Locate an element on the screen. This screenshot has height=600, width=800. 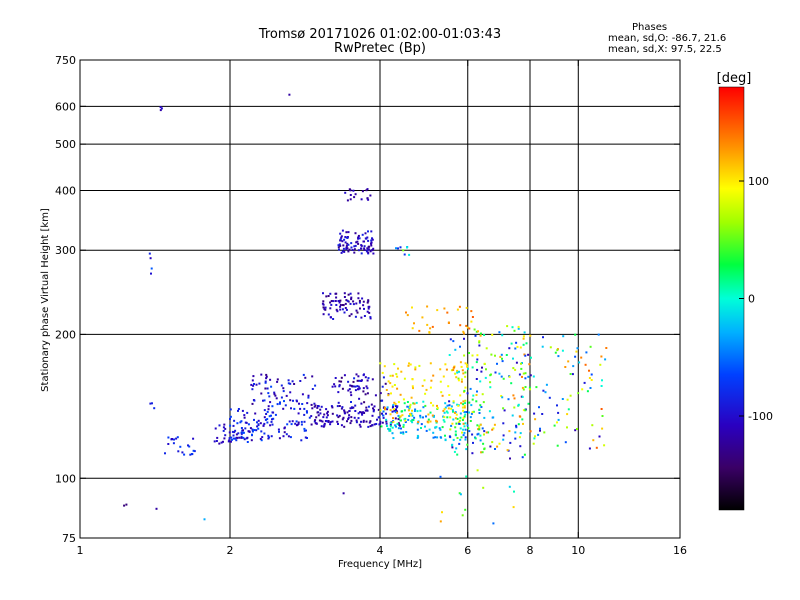
phases-x-mode-stats: mean, sd,X: 97.5, 22.5 is located at coordinates (665, 49).